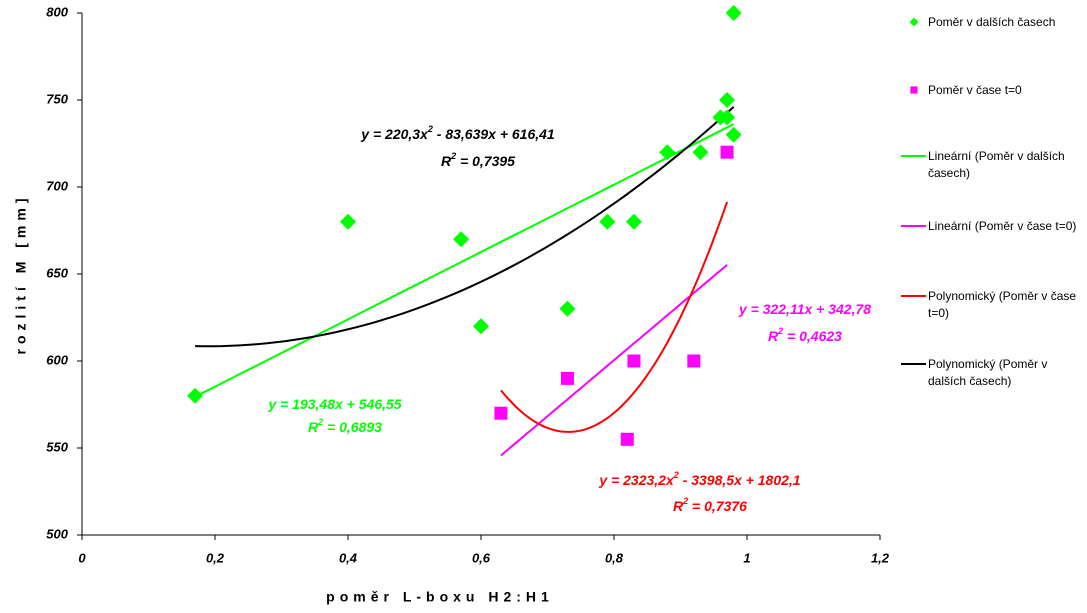 The height and width of the screenshot is (613, 1087). I want to click on x-tick-label: 0,8, so click(614, 557).